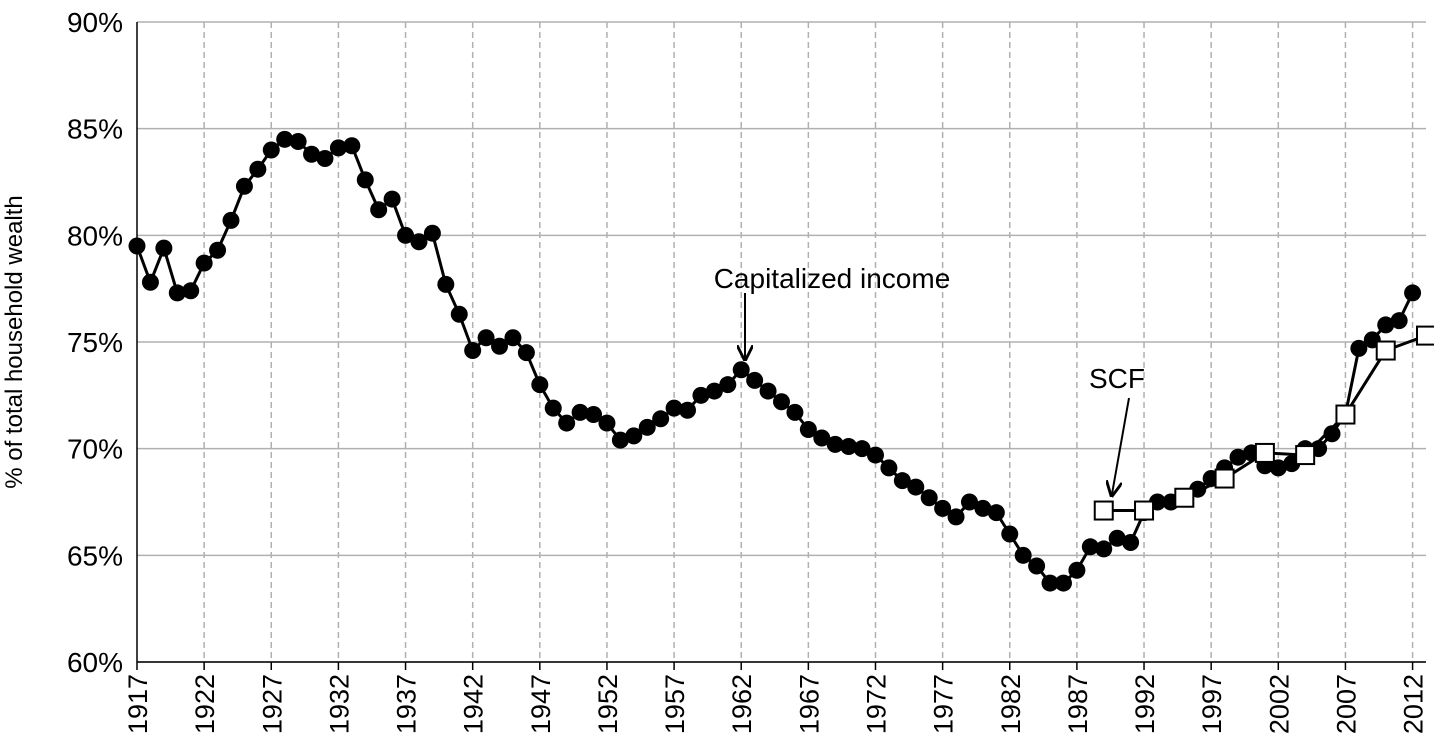  Describe the element at coordinates (1121, 445) in the screenshot. I see `annotation-arrow` at that location.